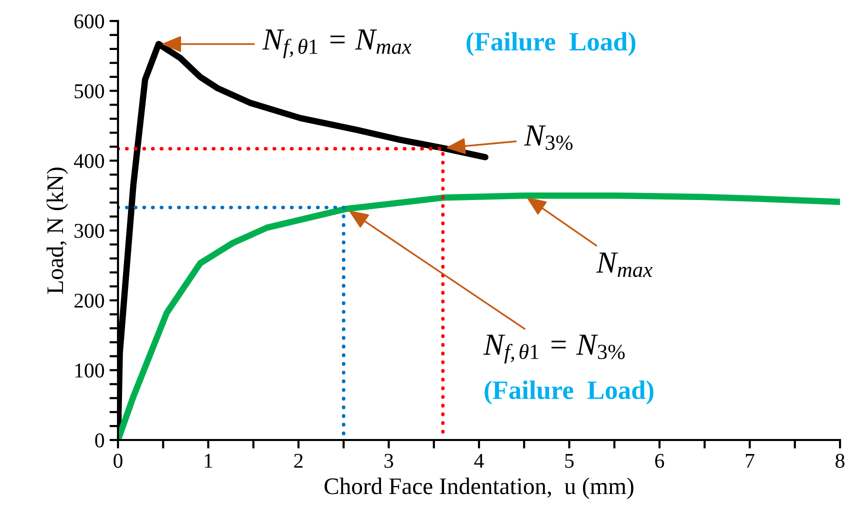 Image resolution: width=850 pixels, height=526 pixels. What do you see at coordinates (750, 461) in the screenshot?
I see `x-tick-label: 7` at bounding box center [750, 461].